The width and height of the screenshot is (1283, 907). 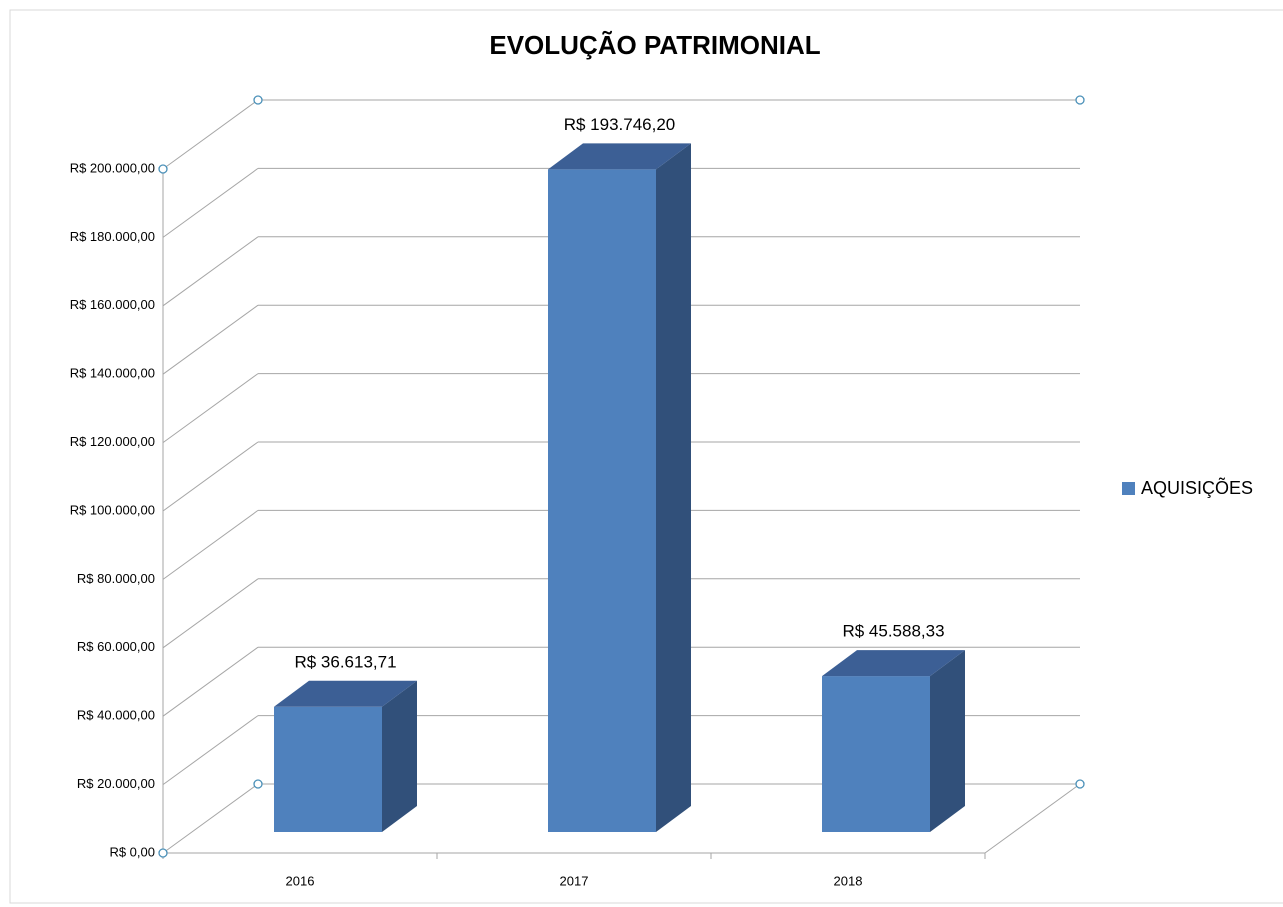 What do you see at coordinates (1197, 487) in the screenshot?
I see `legend-label: AQUISIÇÕES` at bounding box center [1197, 487].